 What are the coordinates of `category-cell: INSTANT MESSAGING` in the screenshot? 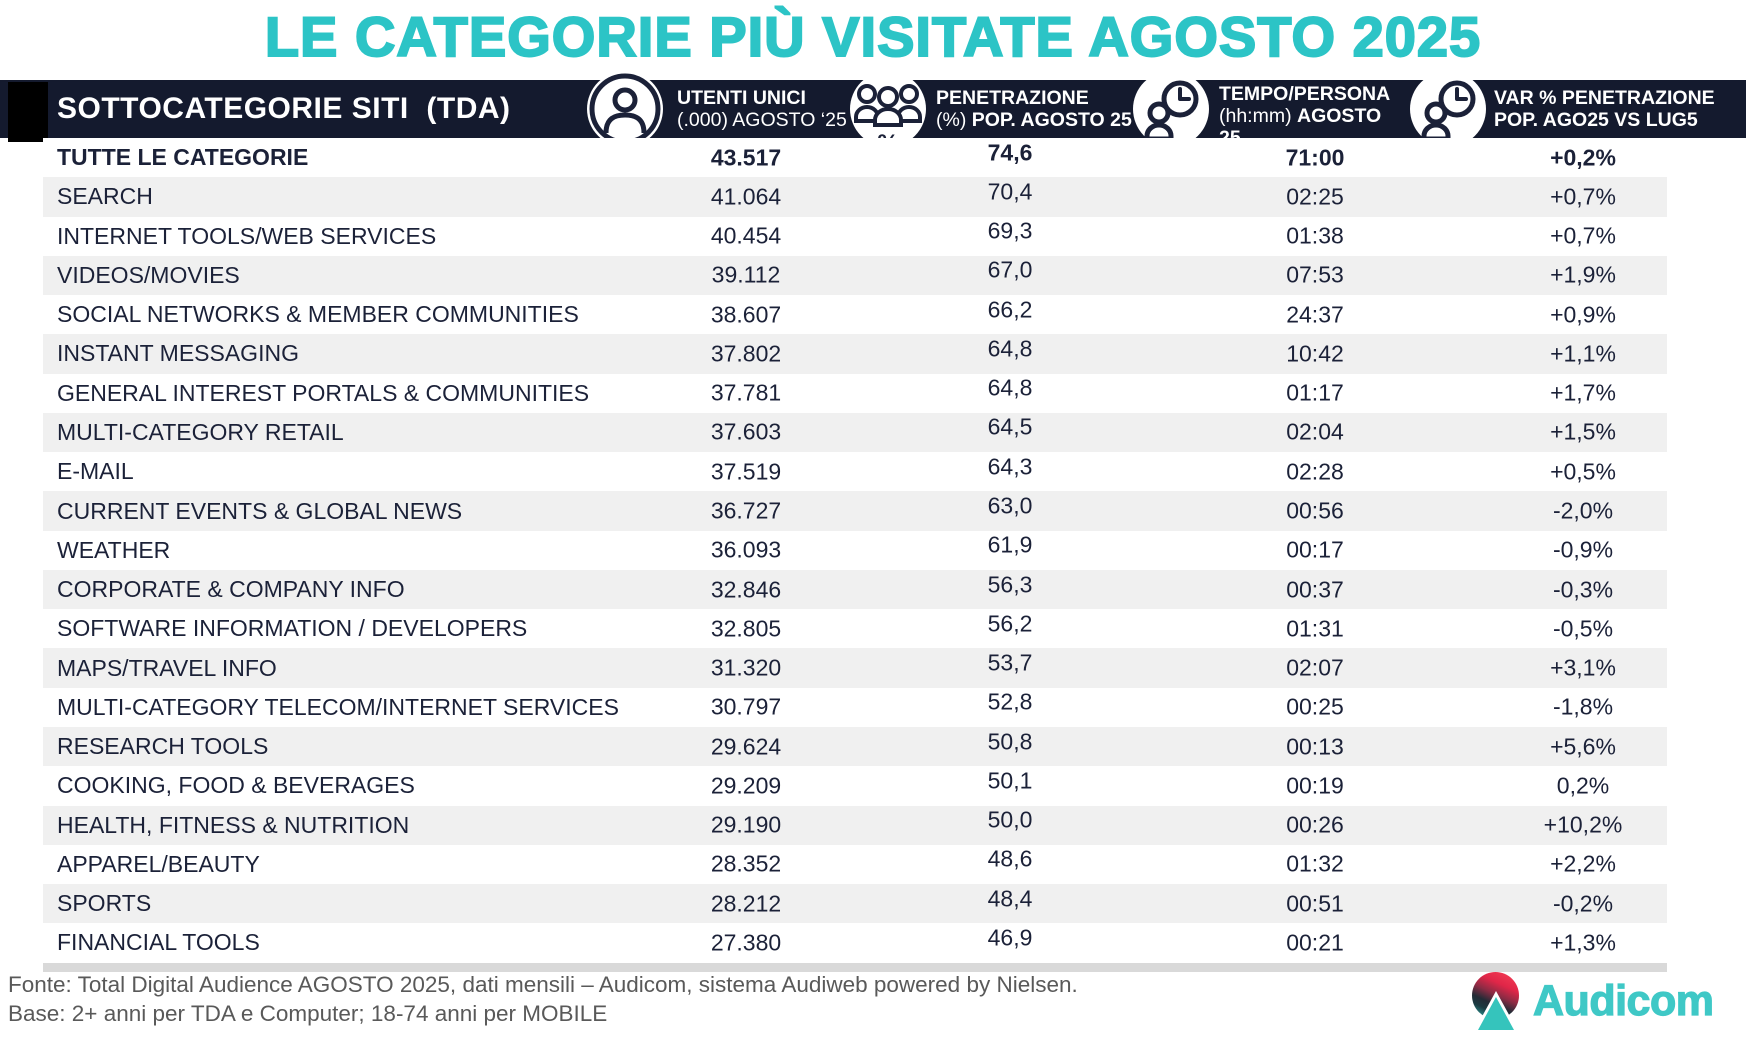 It's located at (178, 353).